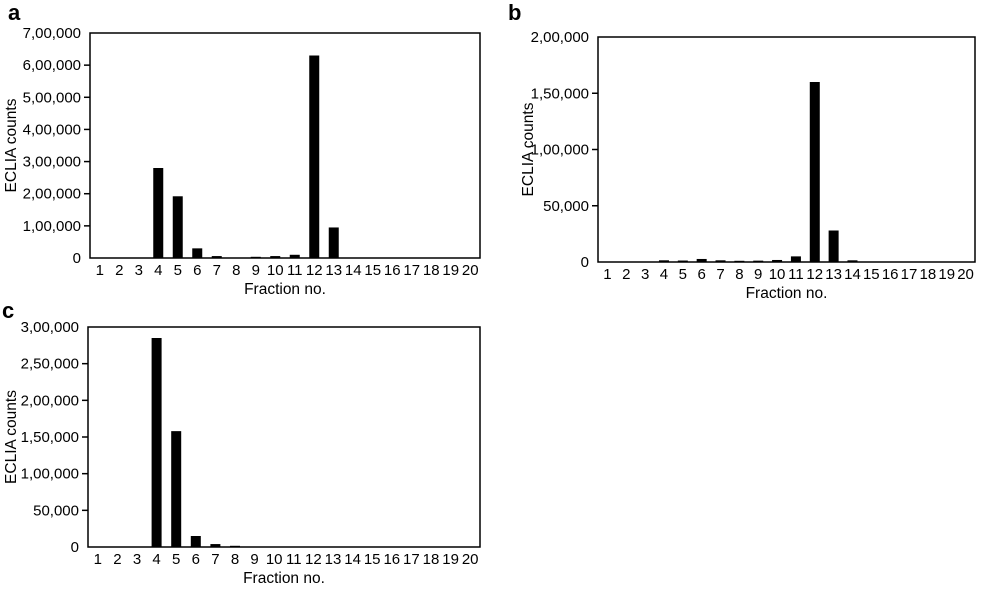  What do you see at coordinates (52, 162) in the screenshot?
I see `y-tick-label: 3,00,000` at bounding box center [52, 162].